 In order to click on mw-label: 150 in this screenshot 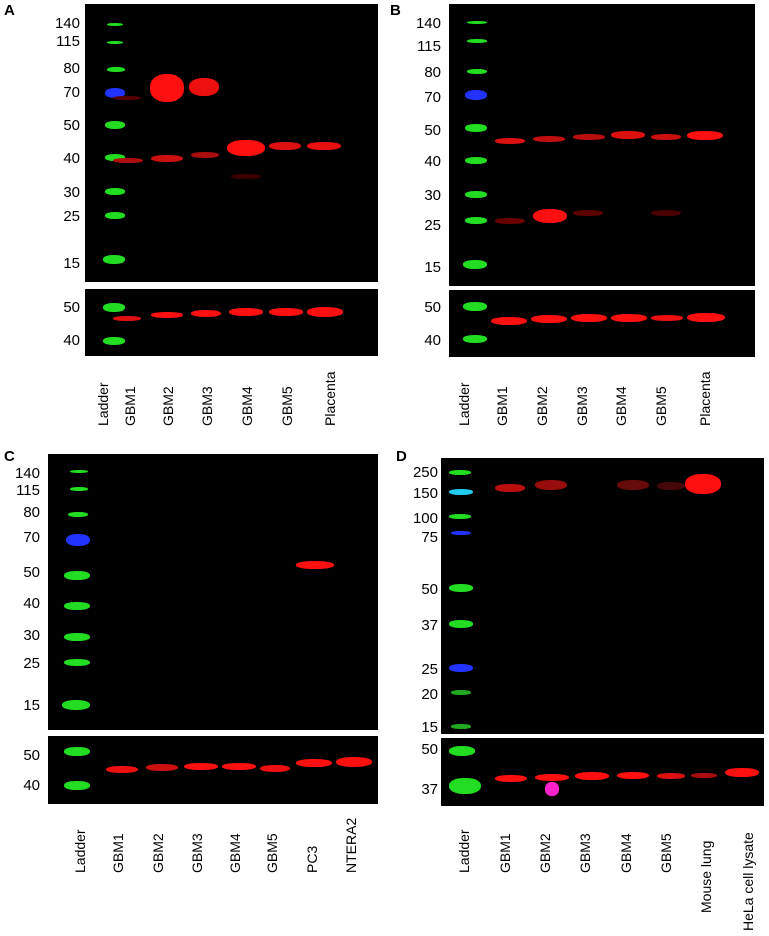, I will do `click(425, 493)`.